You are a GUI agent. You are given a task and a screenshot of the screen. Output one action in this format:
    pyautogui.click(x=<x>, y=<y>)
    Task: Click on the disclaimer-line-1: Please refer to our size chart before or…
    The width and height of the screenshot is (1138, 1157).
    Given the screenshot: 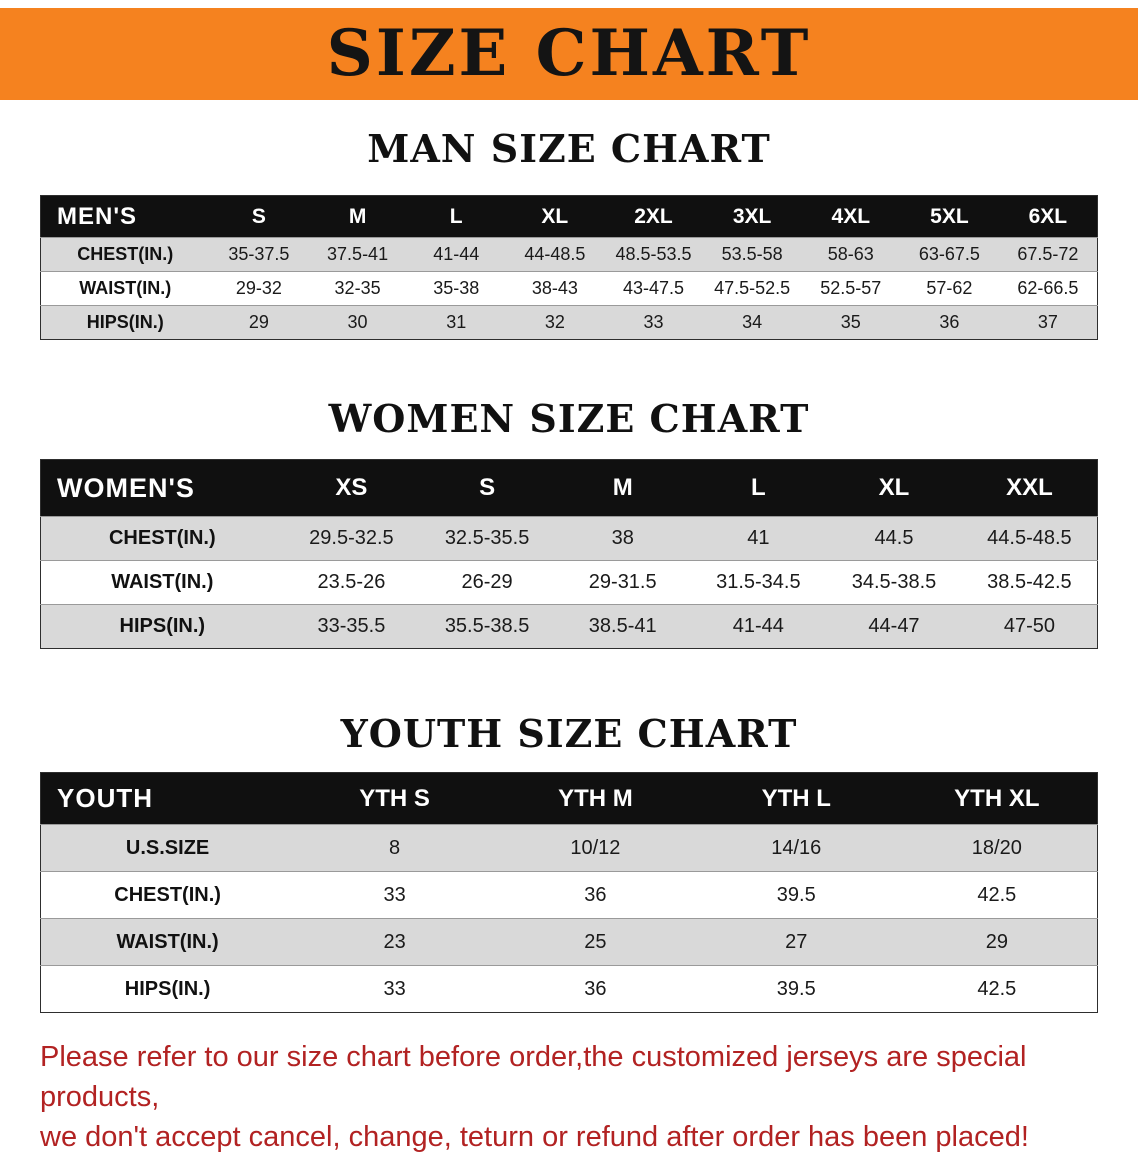 What is the action you would take?
    pyautogui.click(x=533, y=1077)
    